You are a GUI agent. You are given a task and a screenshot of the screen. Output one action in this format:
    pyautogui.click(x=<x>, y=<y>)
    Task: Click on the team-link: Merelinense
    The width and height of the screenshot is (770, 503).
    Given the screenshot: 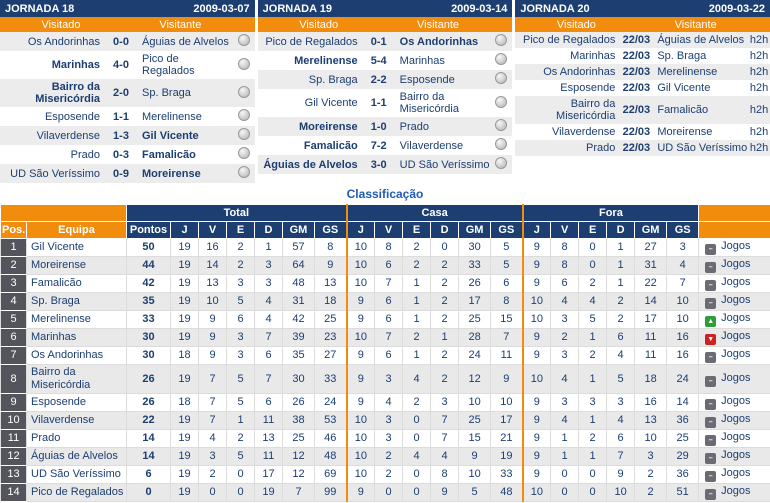 What is the action you would take?
    pyautogui.click(x=76, y=319)
    